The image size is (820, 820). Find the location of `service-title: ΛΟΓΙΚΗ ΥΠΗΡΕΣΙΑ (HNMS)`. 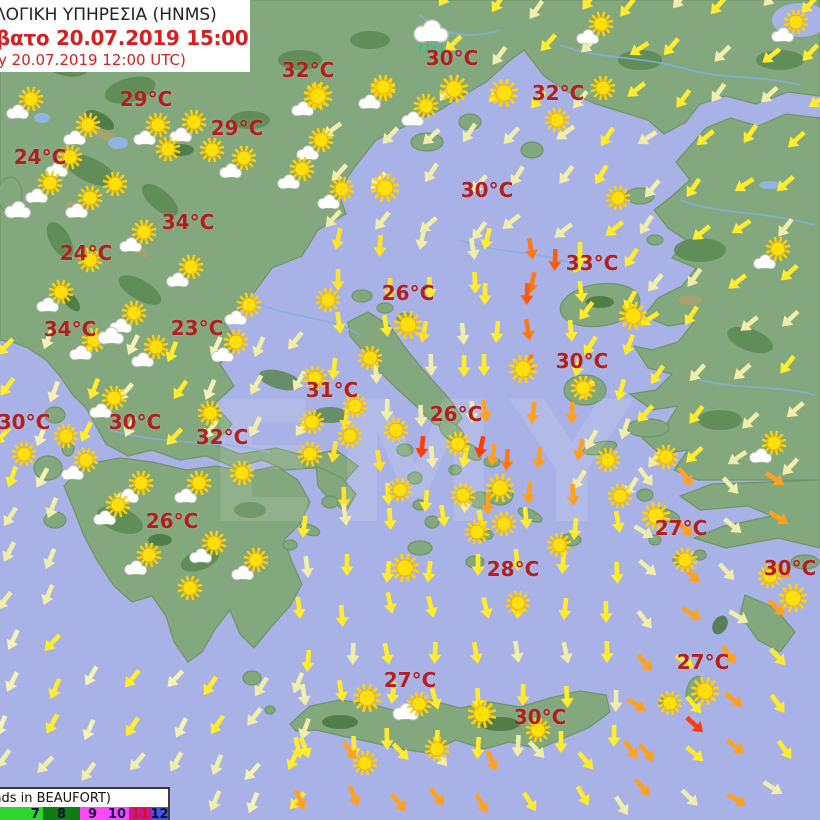

service-title: ΛΟΓΙΚΗ ΥΠΗΡΕΣΙΑ (HNMS) is located at coordinates (108, 15).